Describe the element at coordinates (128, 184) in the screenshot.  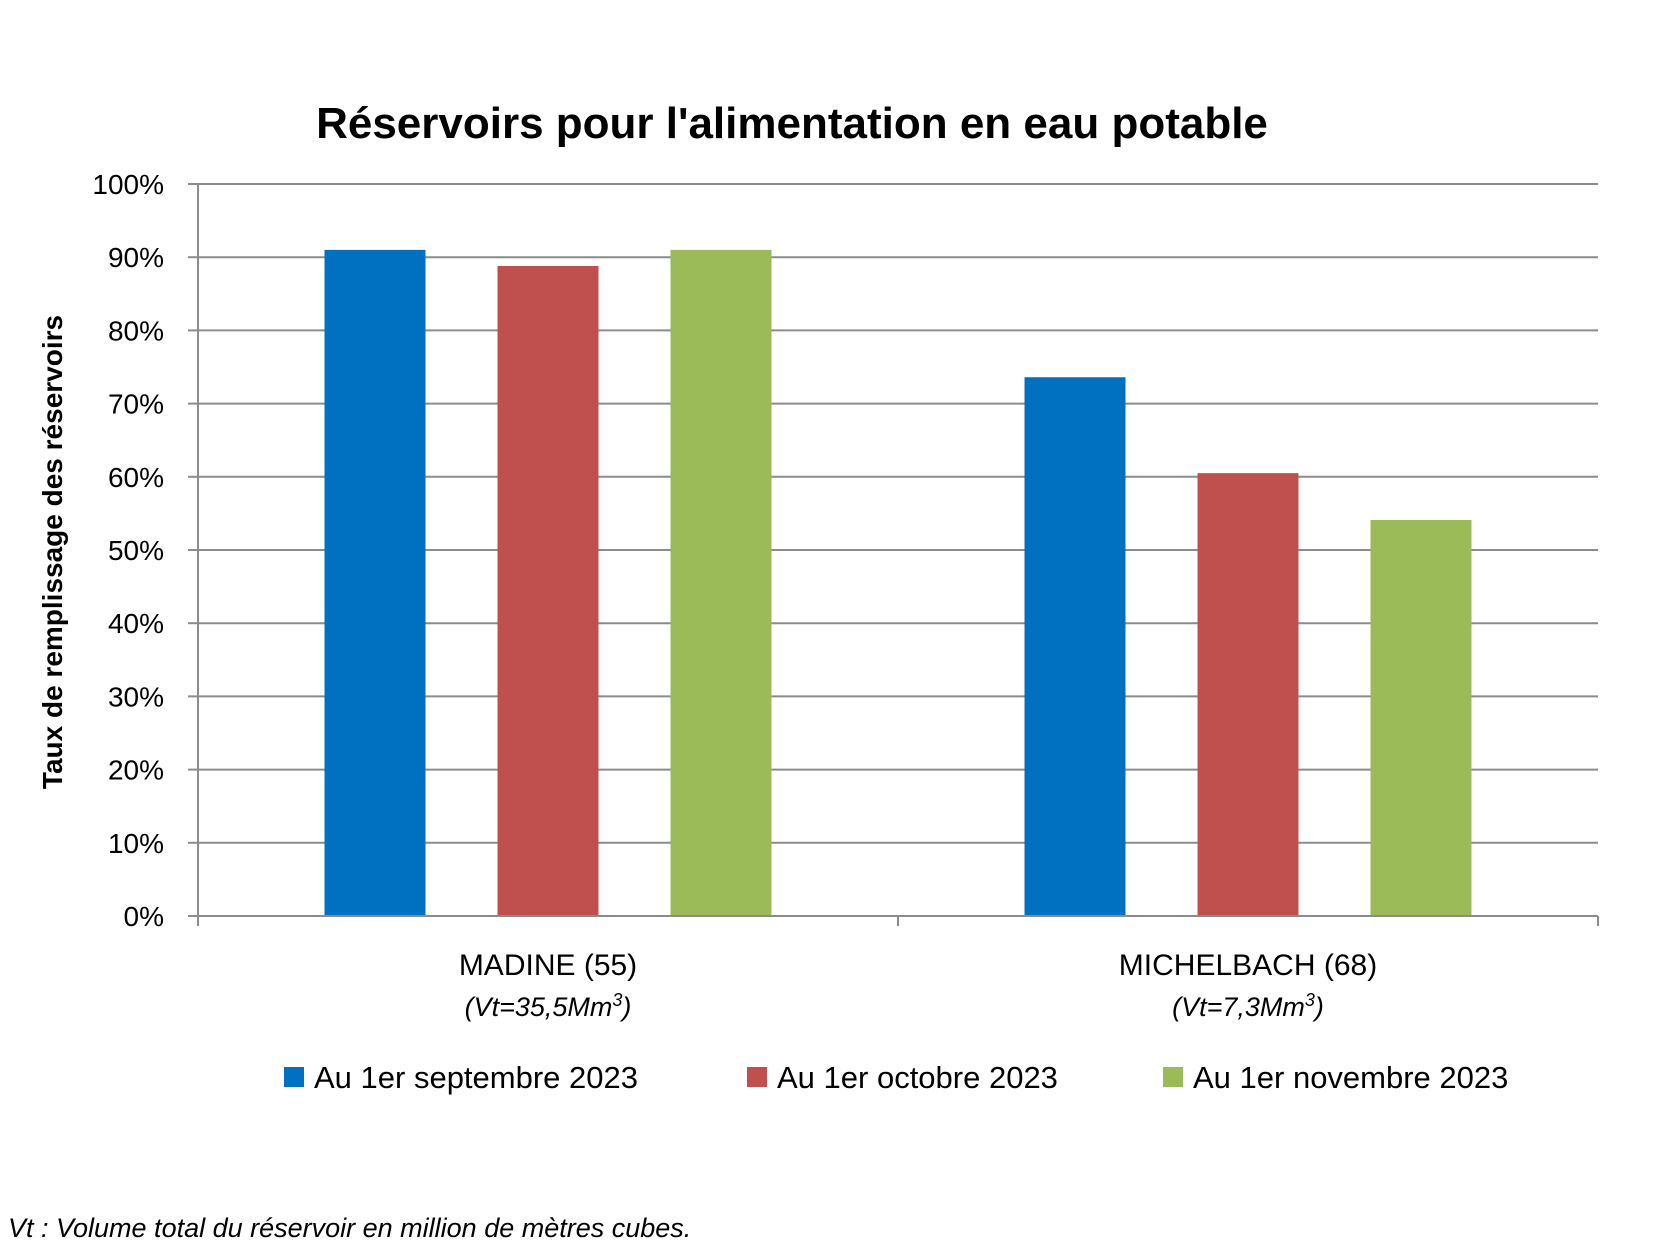
I see `y-tick-label: 100%` at that location.